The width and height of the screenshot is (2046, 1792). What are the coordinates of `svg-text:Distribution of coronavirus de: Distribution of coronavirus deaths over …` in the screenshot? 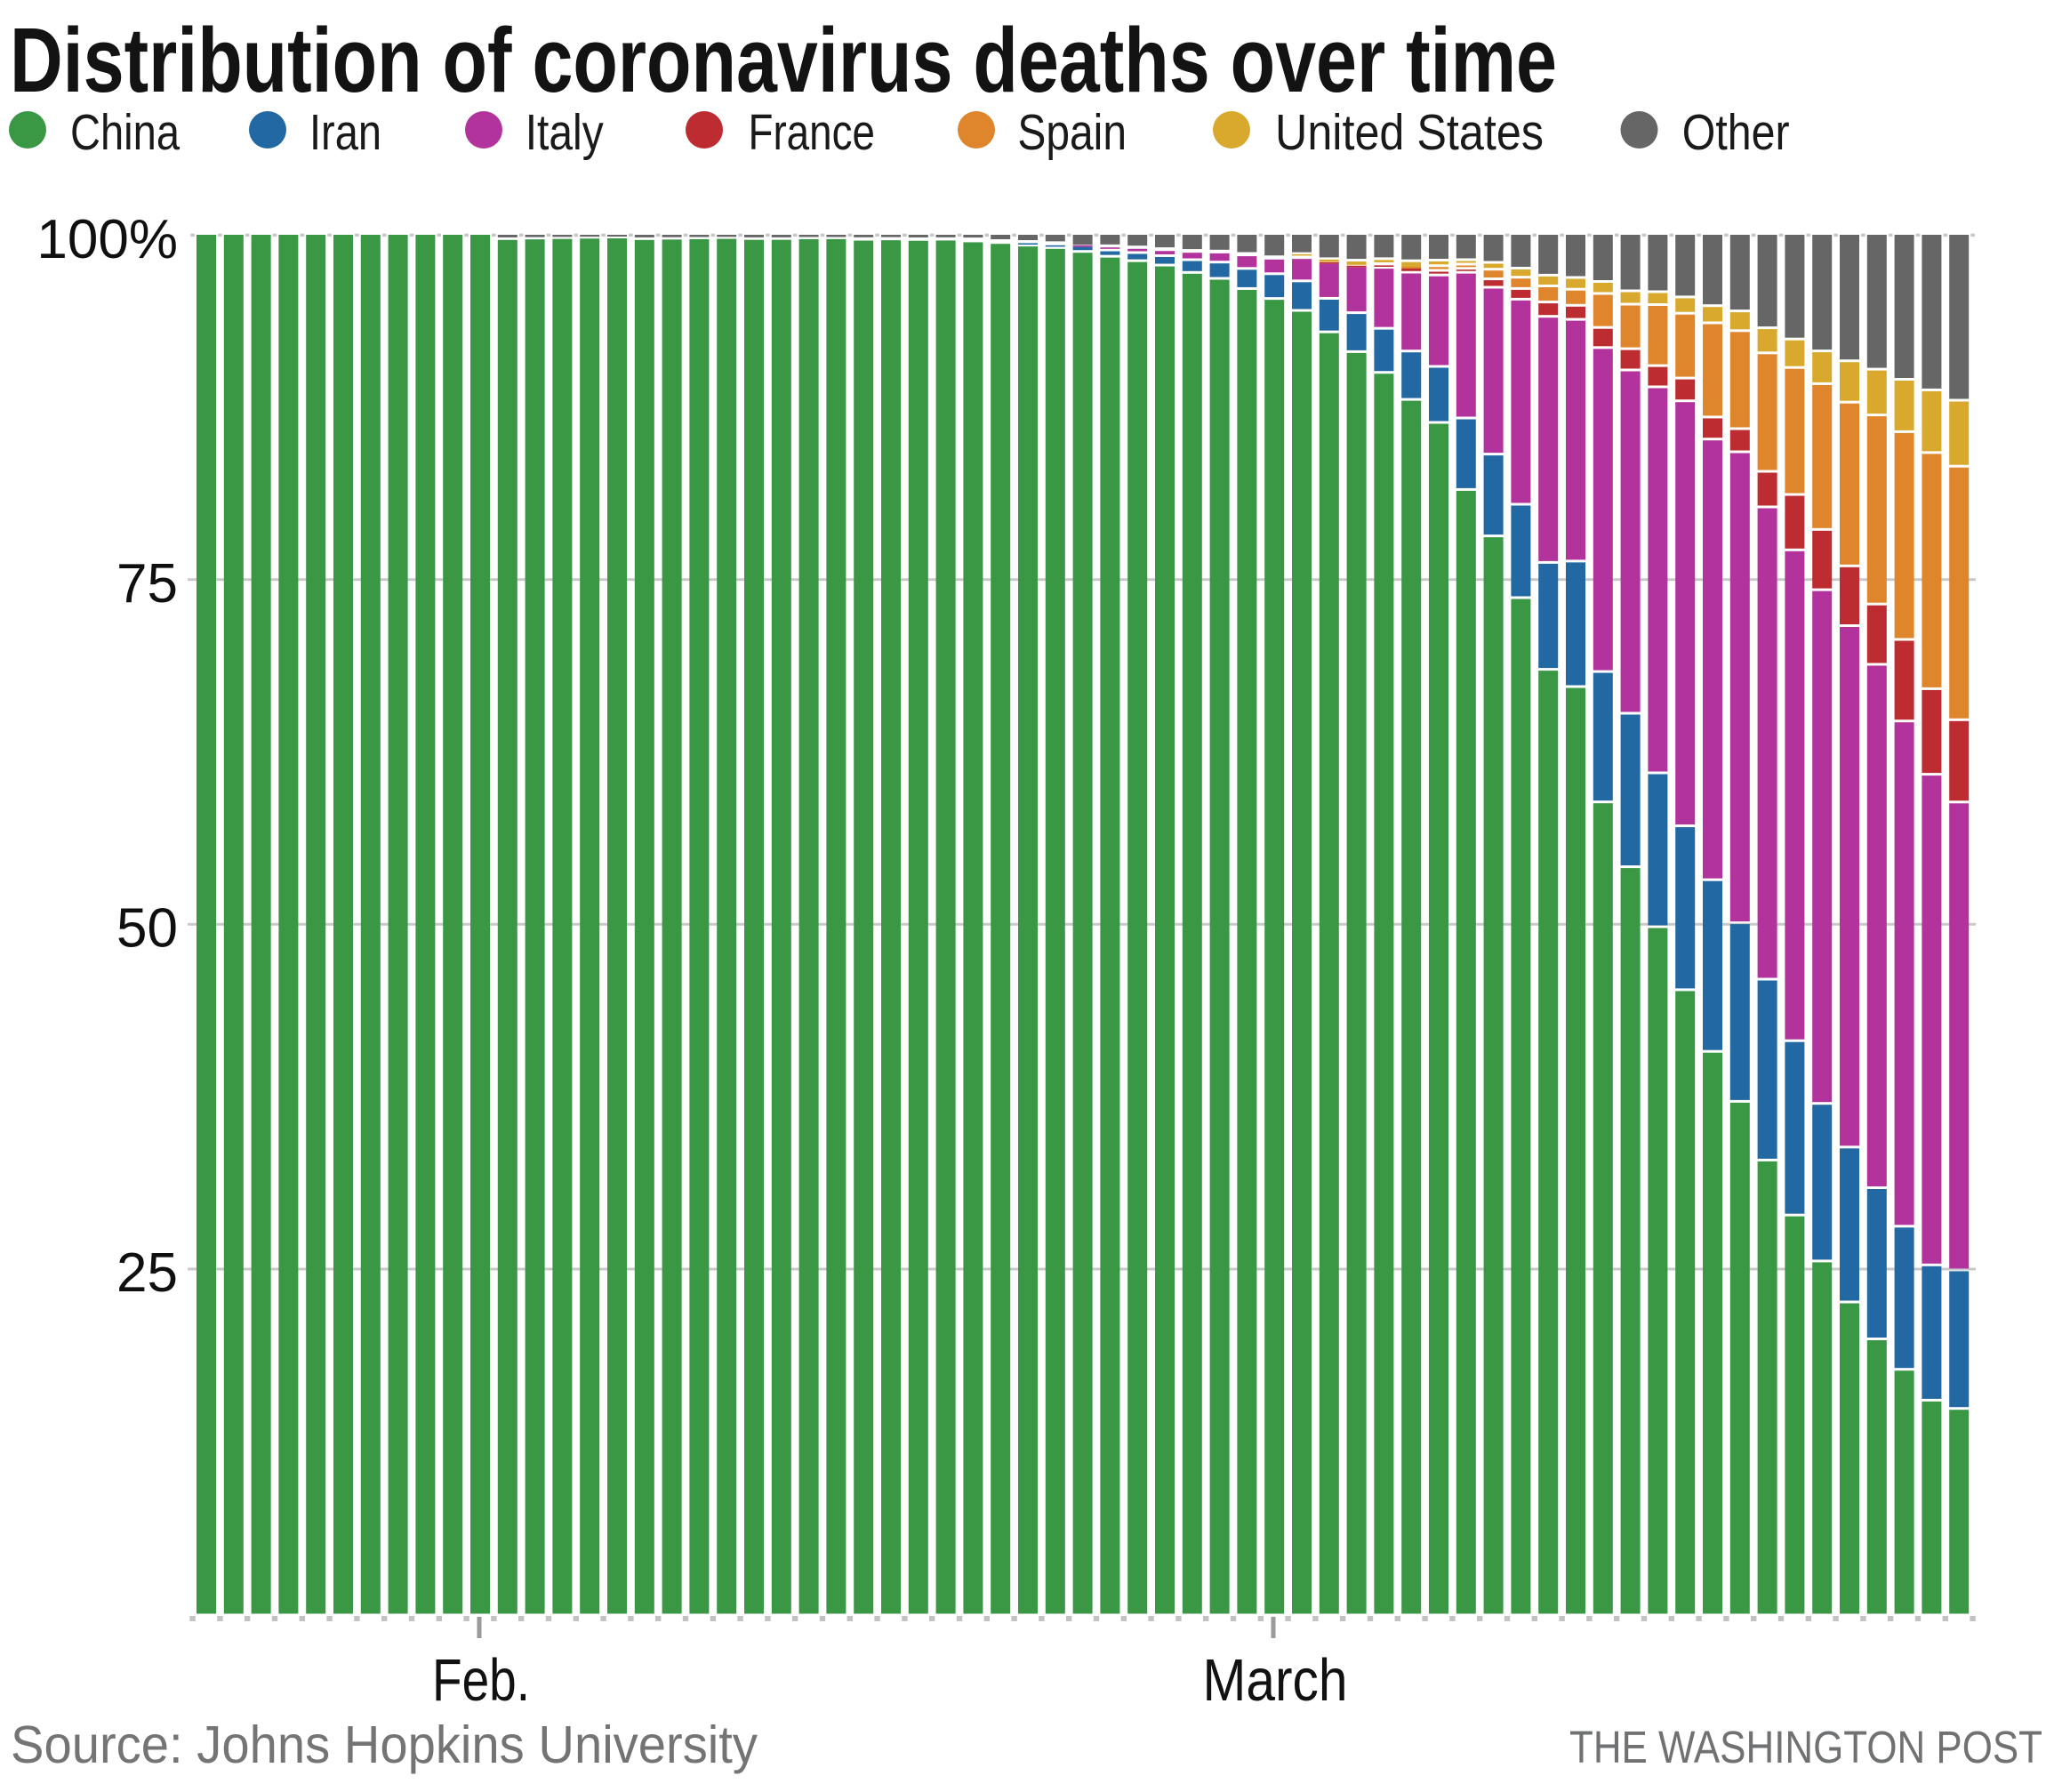 It's located at (783, 60).